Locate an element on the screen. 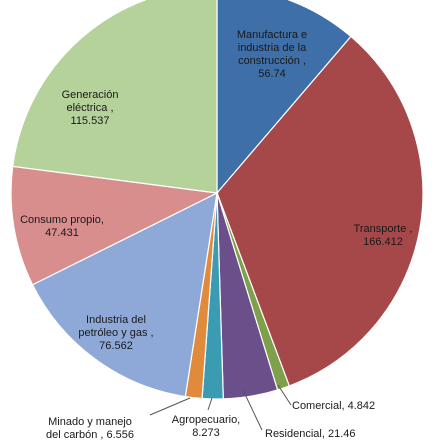 This screenshot has height=445, width=435. pie-slice-label-8: Generación eléctrica , 115.537 is located at coordinates (90, 108).